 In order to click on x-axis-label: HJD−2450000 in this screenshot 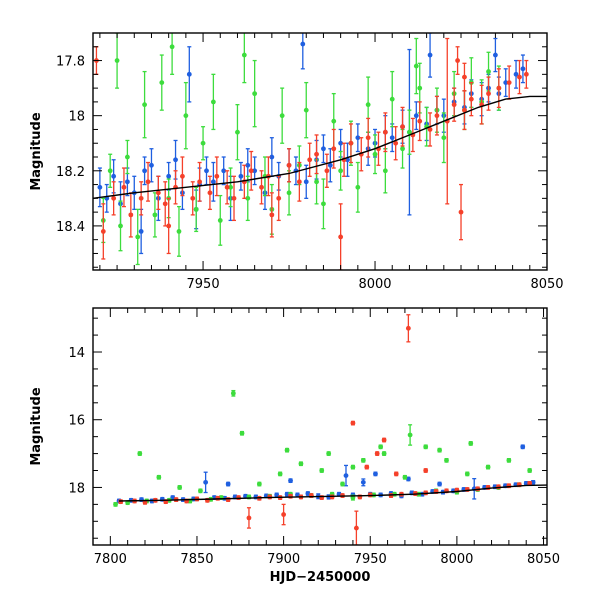, I will do `click(320, 577)`.